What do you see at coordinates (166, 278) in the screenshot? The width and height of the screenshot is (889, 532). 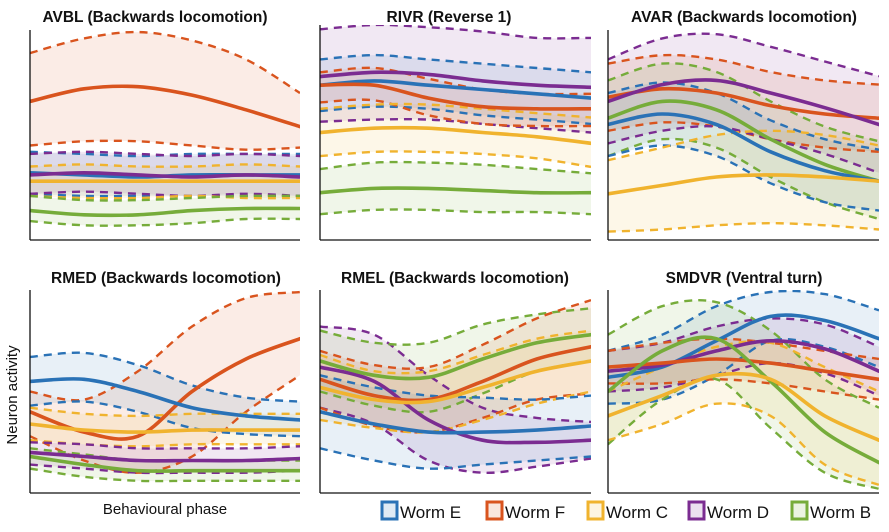 I see `panel-title: RMED (Backwards locomotion)` at bounding box center [166, 278].